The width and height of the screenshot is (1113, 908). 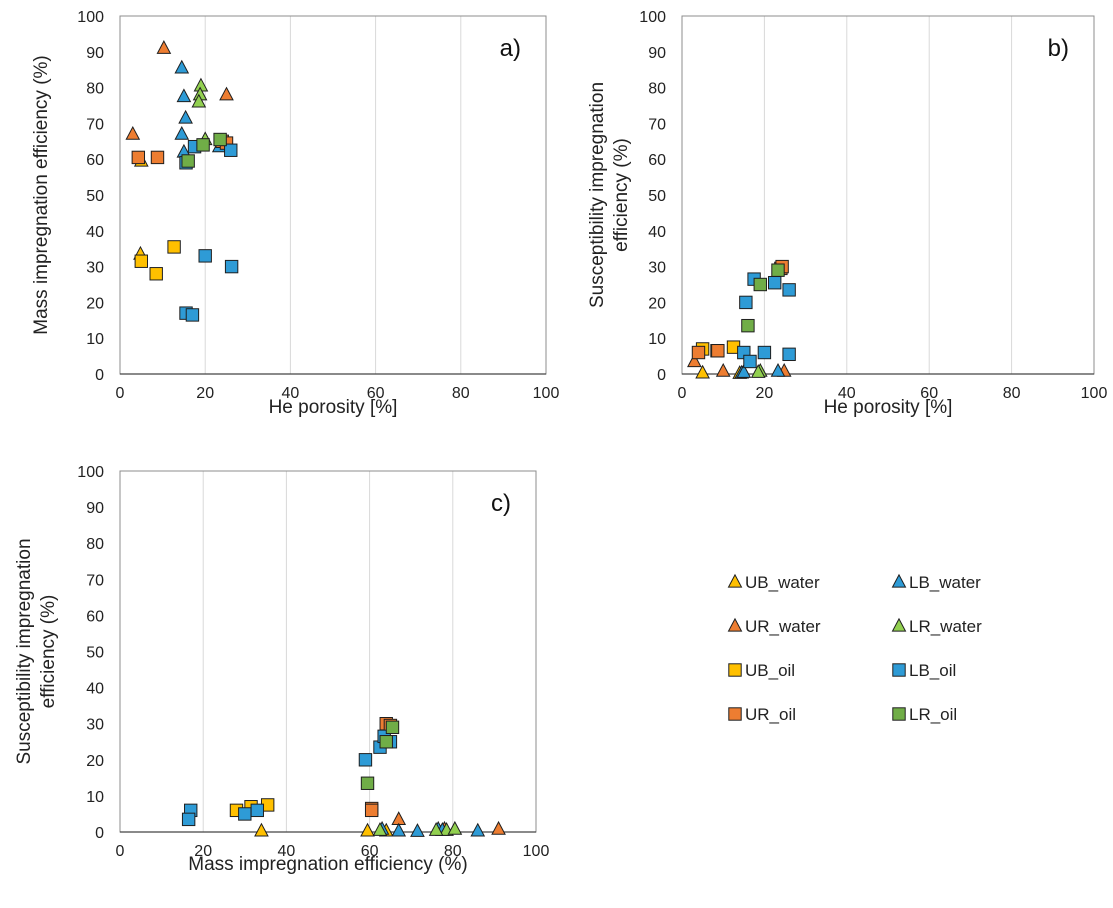 What do you see at coordinates (783, 626) in the screenshot?
I see `legend-label: UR_water` at bounding box center [783, 626].